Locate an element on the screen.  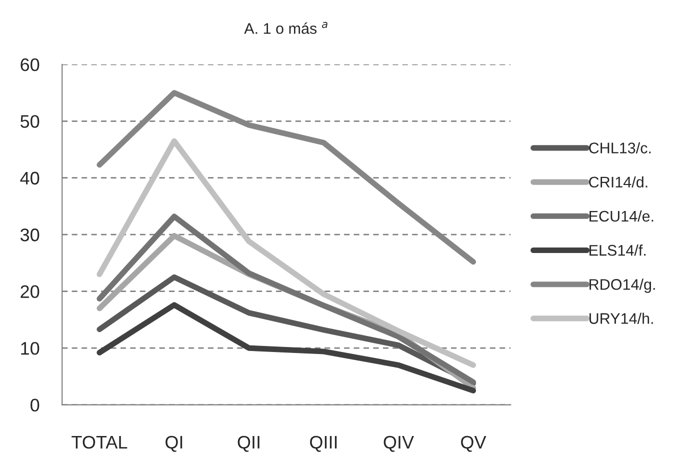
y-tick-label: 30 is located at coordinates (30, 235).